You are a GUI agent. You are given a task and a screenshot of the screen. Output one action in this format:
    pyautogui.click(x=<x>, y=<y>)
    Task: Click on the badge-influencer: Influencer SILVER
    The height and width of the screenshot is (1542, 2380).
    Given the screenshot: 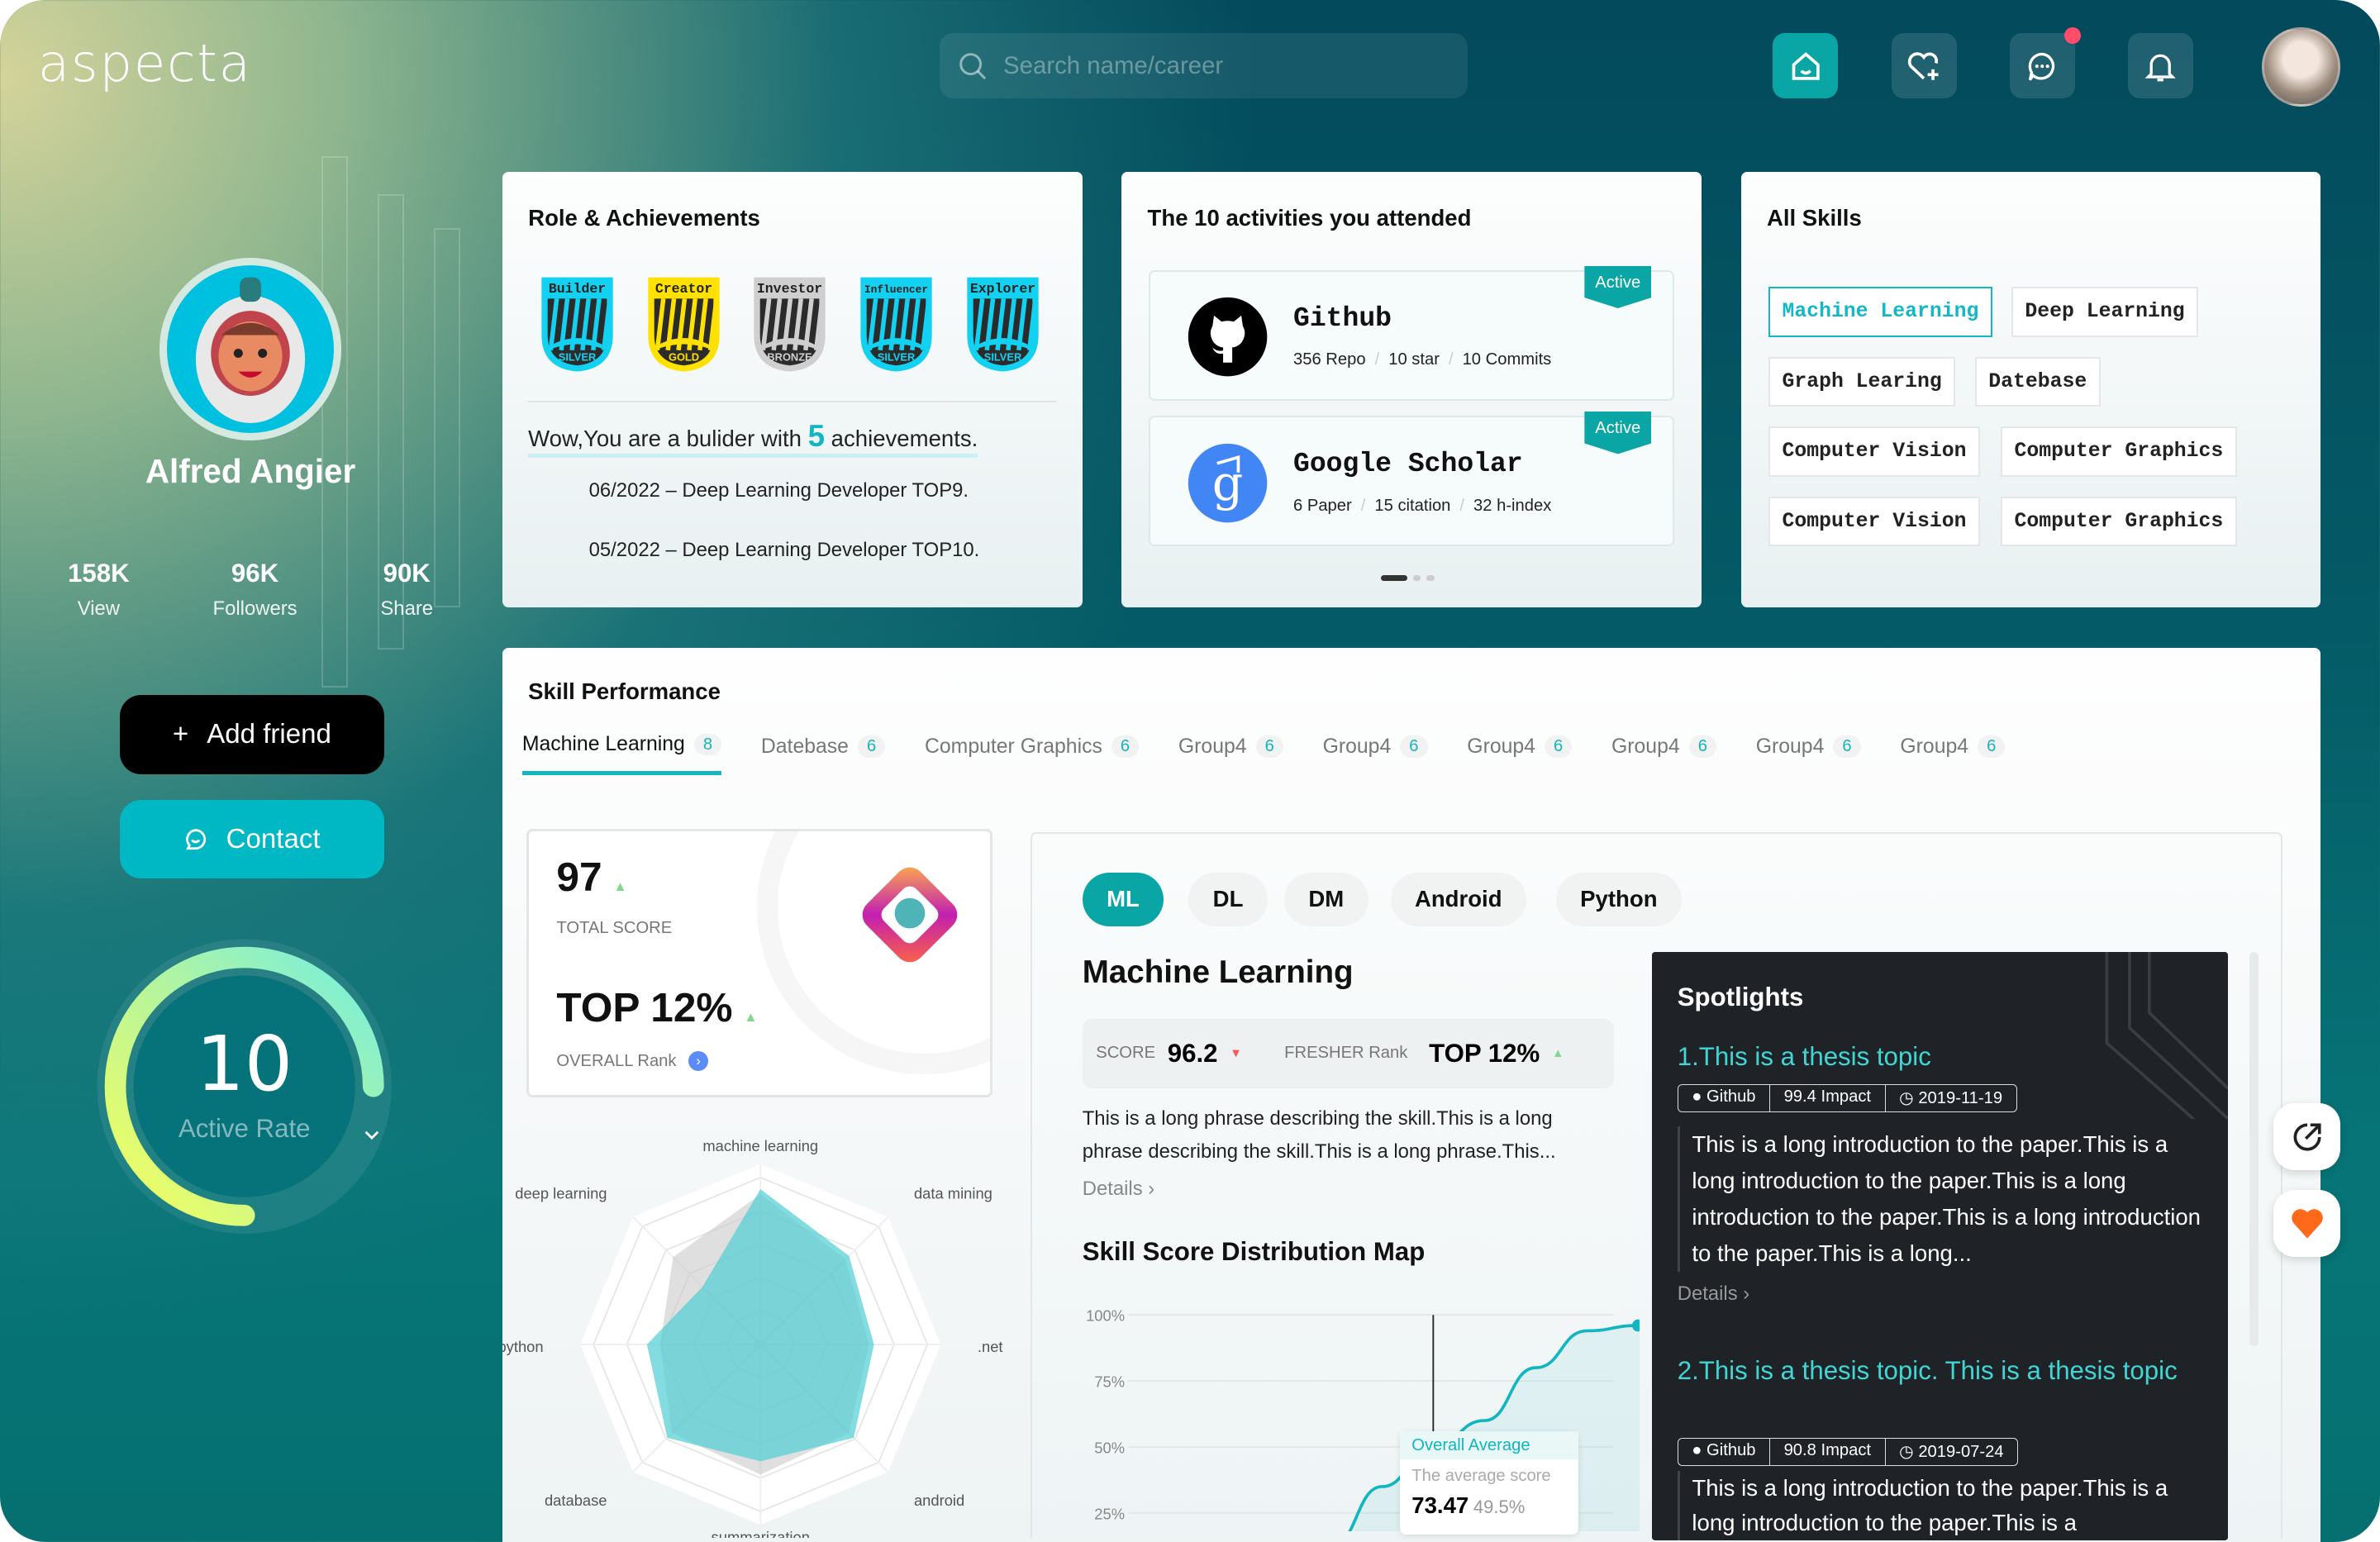 What is the action you would take?
    pyautogui.click(x=896, y=324)
    